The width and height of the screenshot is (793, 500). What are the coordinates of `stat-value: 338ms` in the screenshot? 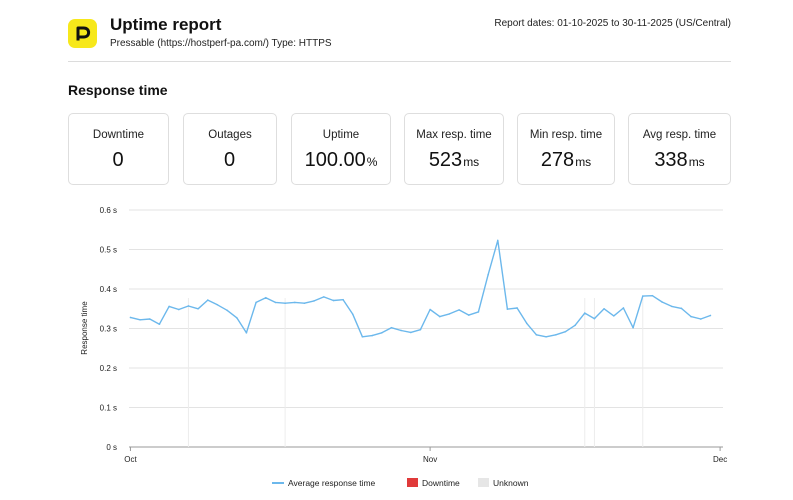 It's located at (679, 160).